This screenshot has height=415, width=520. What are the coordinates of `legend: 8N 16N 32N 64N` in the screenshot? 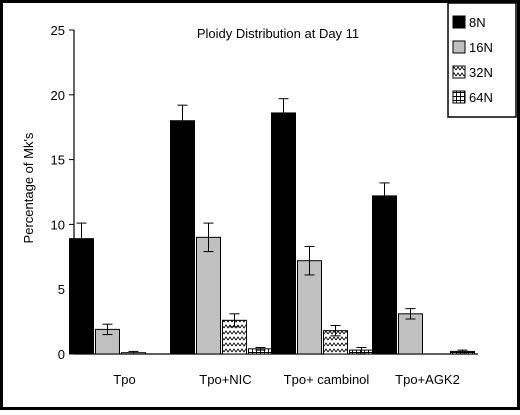 It's located at (482, 60).